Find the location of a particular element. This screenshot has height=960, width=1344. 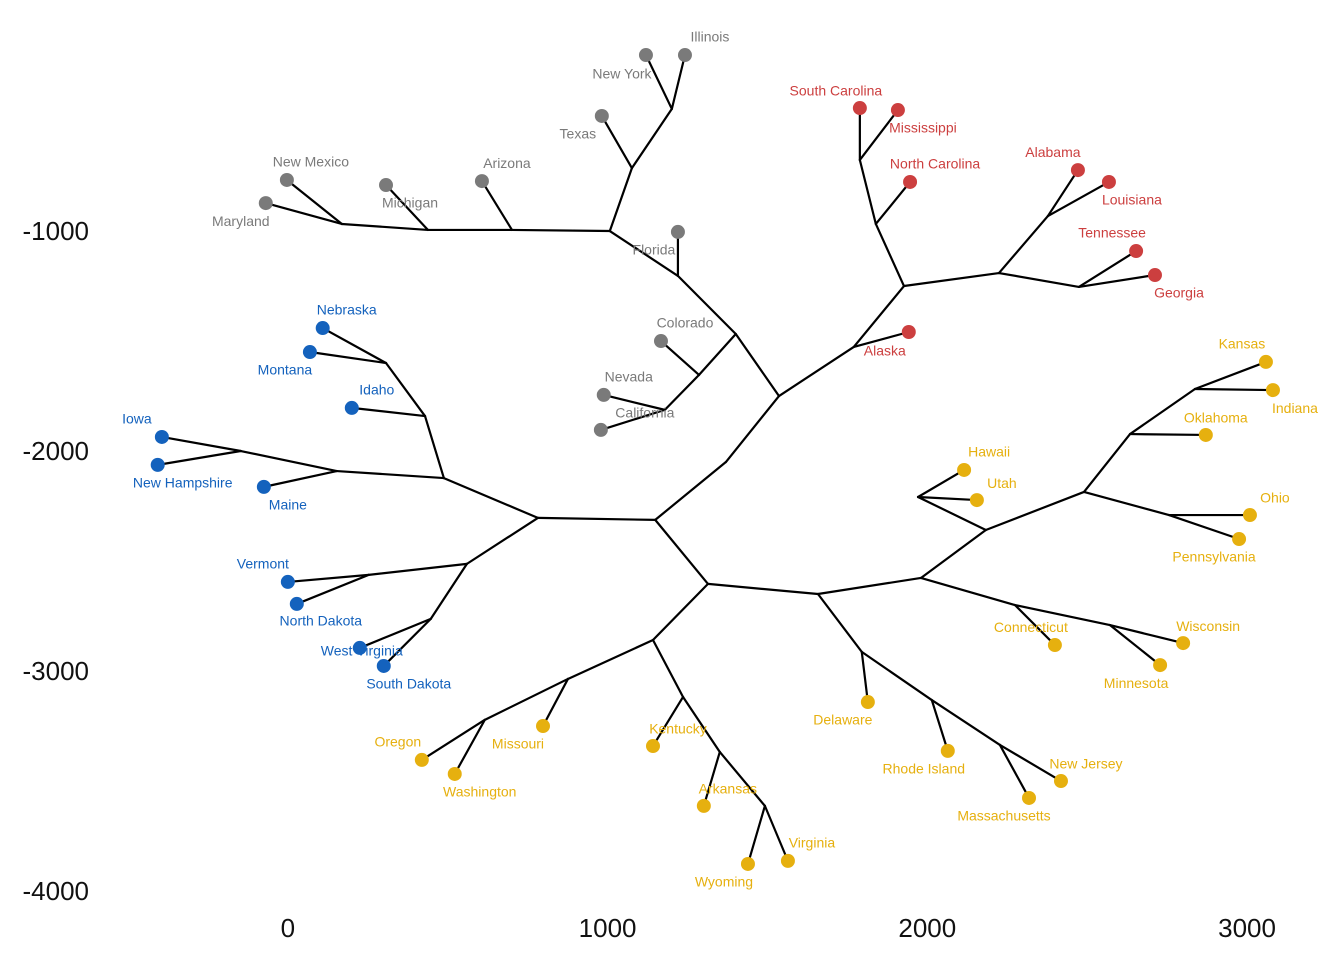

leaf-label: Colorado is located at coordinates (685, 323).